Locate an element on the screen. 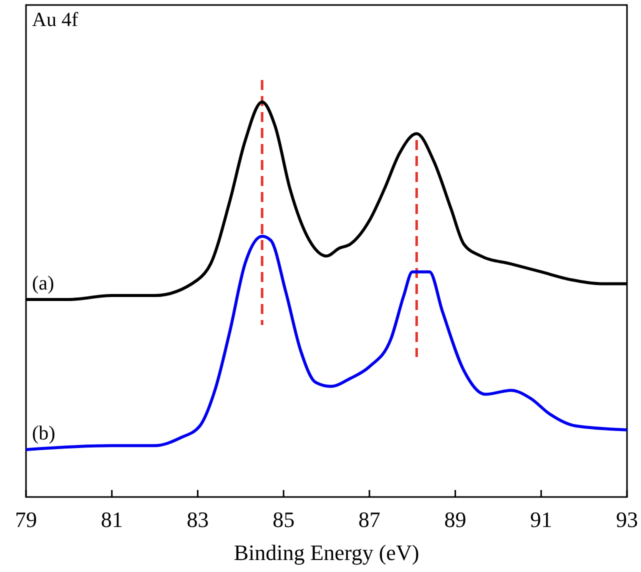  x-tick-label: 89 is located at coordinates (455, 519).